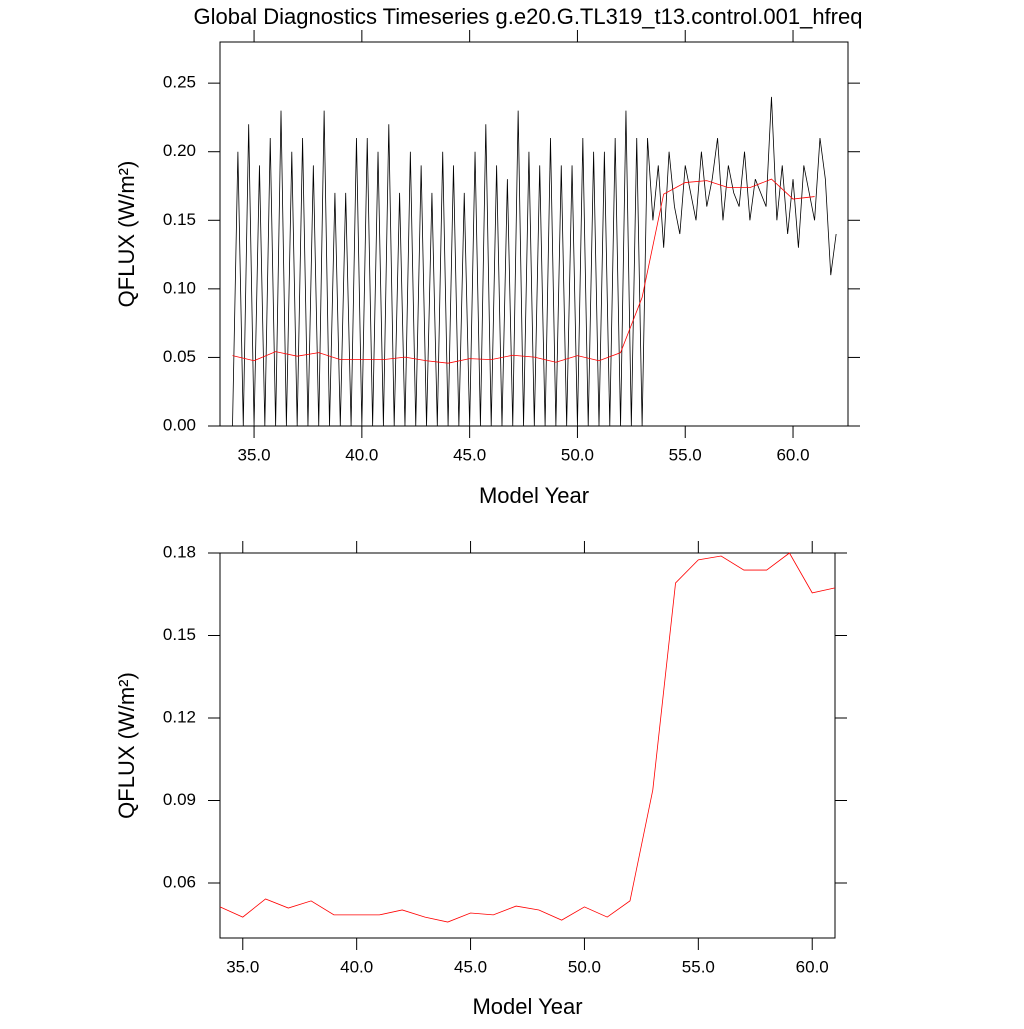 The image size is (1024, 1029). What do you see at coordinates (523, 271) in the screenshot?
I see `data-line` at bounding box center [523, 271].